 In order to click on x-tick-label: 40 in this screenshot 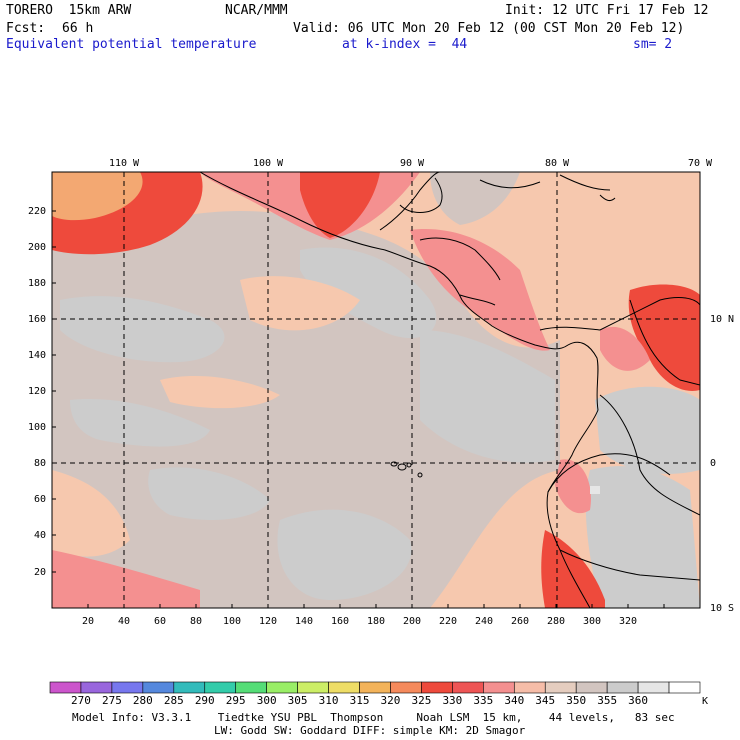, I will do `click(124, 621)`.